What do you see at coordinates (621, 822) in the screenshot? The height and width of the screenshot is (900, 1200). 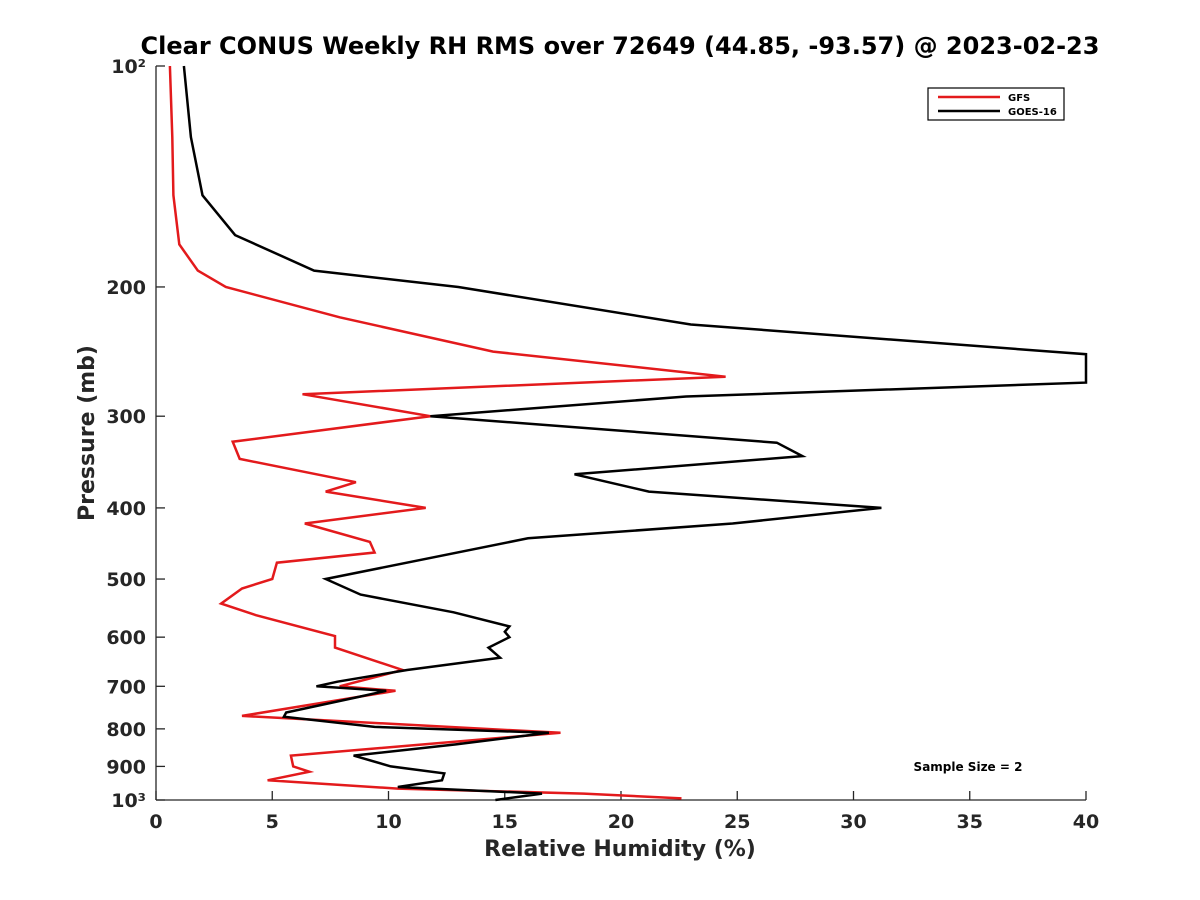 I see `x-tick-label: 20` at bounding box center [621, 822].